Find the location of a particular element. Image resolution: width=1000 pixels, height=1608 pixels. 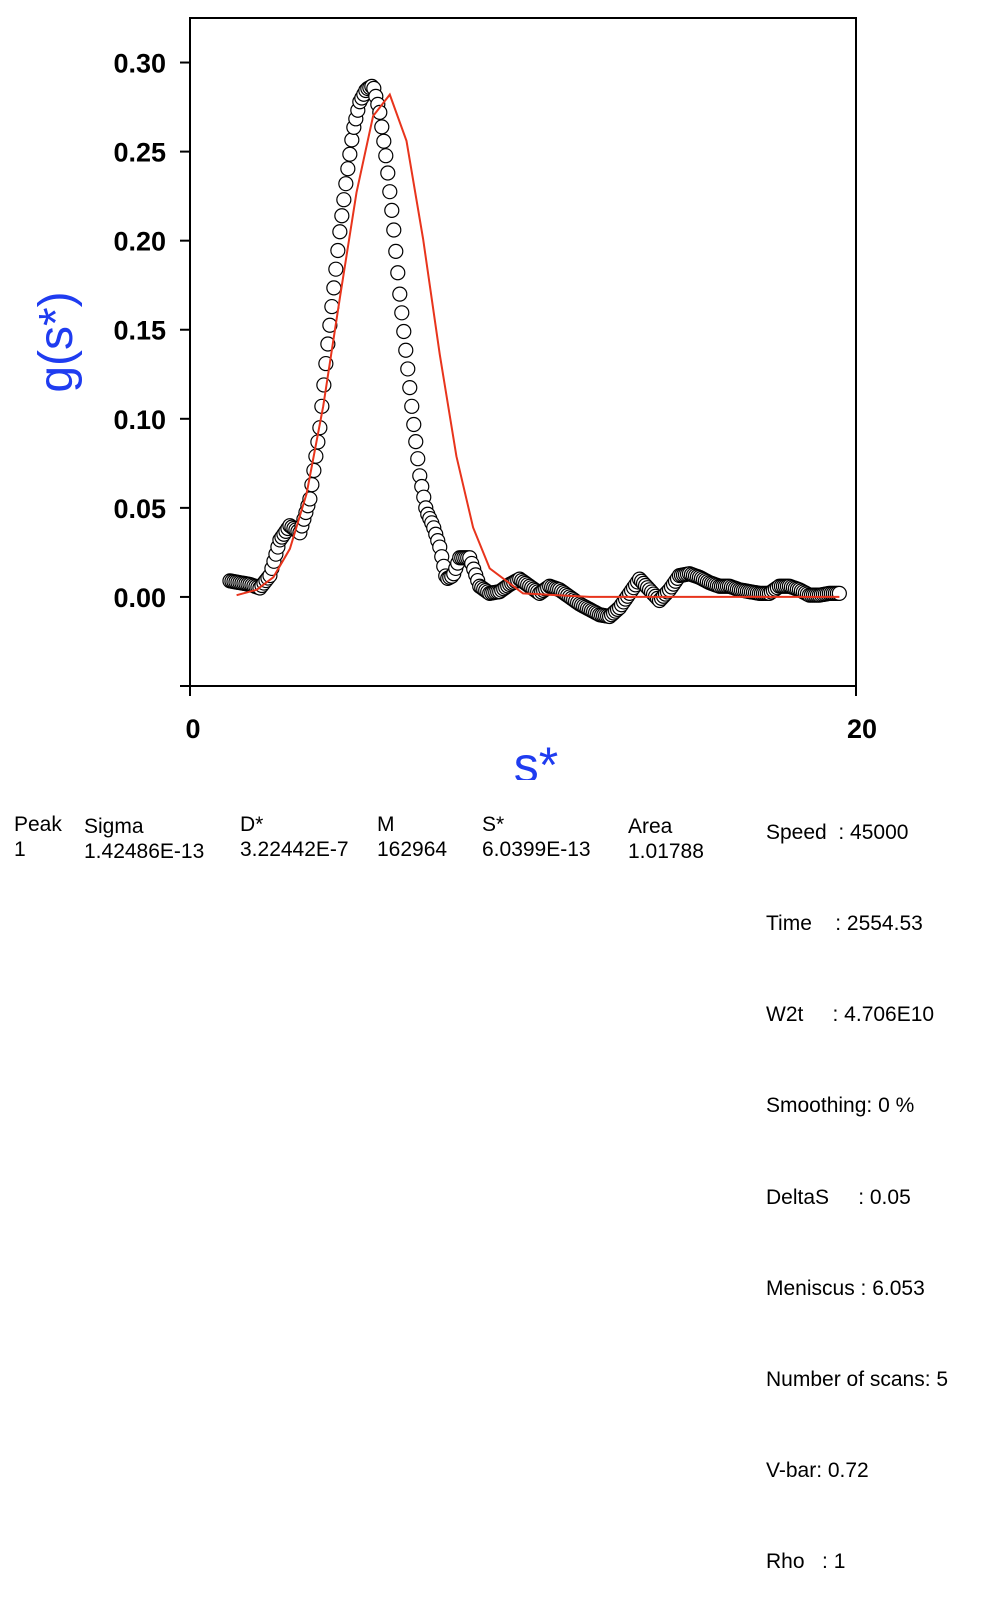

peak-table-header-d: D* is located at coordinates (252, 824).